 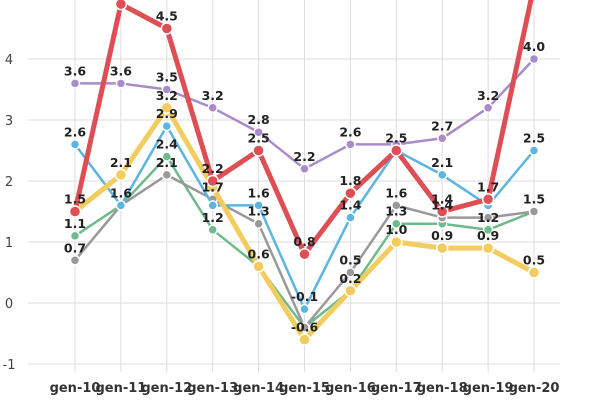 I want to click on data-label: 4.5, so click(x=167, y=16).